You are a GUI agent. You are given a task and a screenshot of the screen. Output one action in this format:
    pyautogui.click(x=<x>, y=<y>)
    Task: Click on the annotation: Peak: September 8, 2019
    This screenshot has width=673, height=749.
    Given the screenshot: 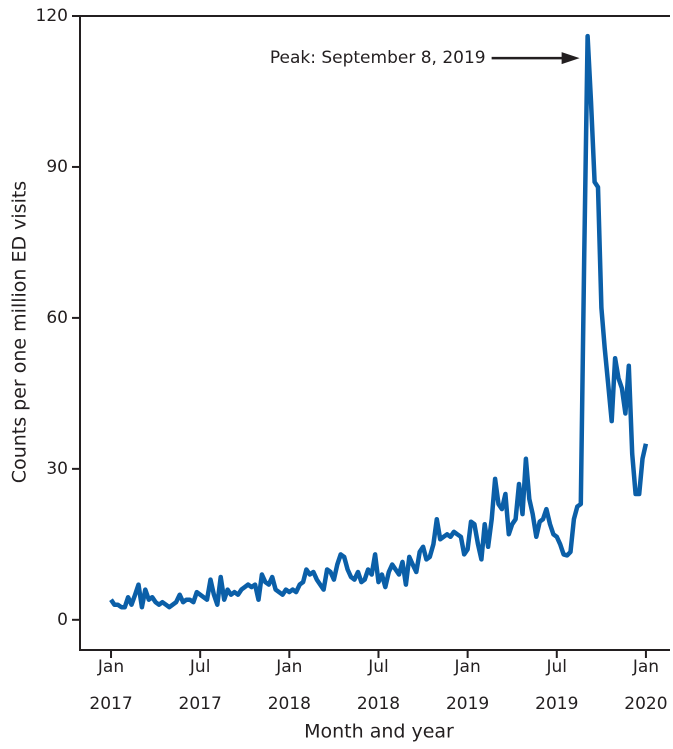 What is the action you would take?
    pyautogui.click(x=378, y=58)
    